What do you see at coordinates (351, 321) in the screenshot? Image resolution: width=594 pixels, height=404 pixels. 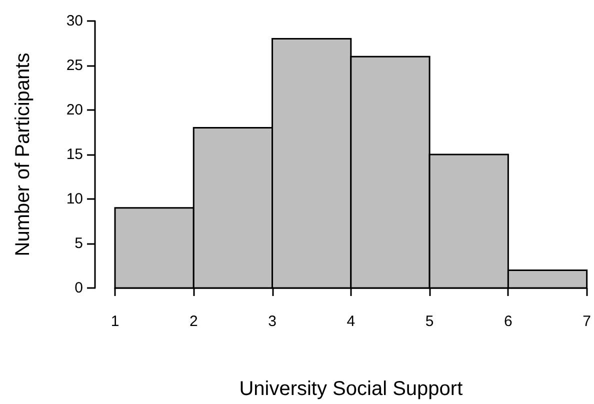 I see `x-tick-label: 4` at bounding box center [351, 321].